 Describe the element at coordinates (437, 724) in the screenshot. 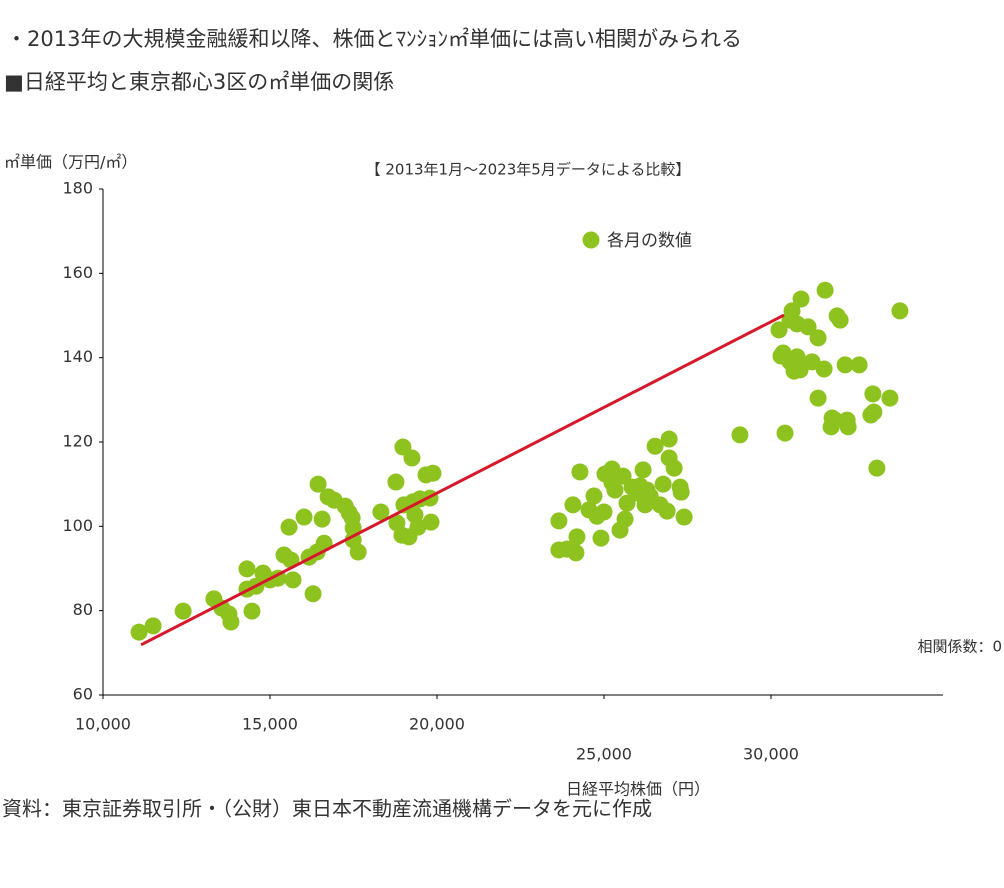

I see `x-tick-label: 20,000` at that location.